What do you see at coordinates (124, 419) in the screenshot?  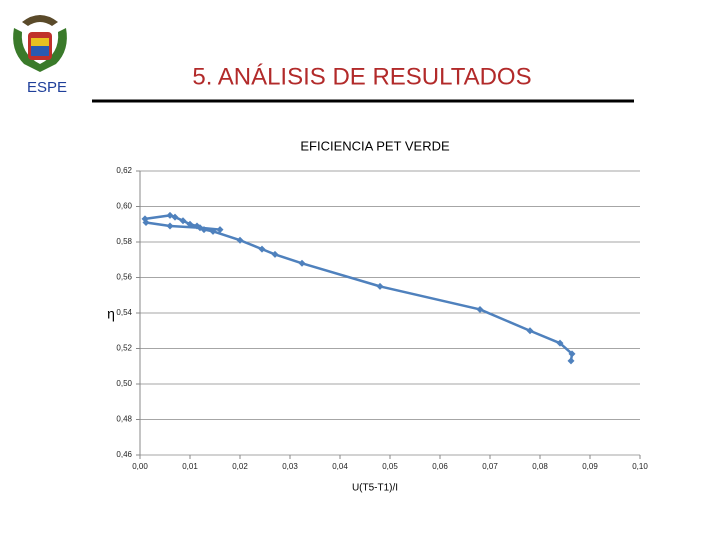 I see `y-tick-label: 0,48` at bounding box center [124, 419].